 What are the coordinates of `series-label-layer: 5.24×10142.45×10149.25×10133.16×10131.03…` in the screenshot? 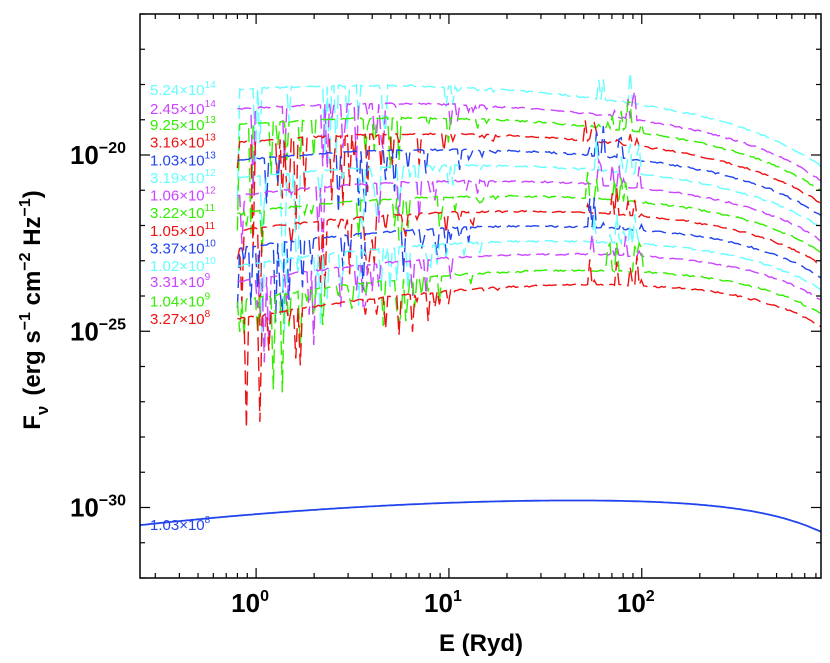 It's located at (183, 307).